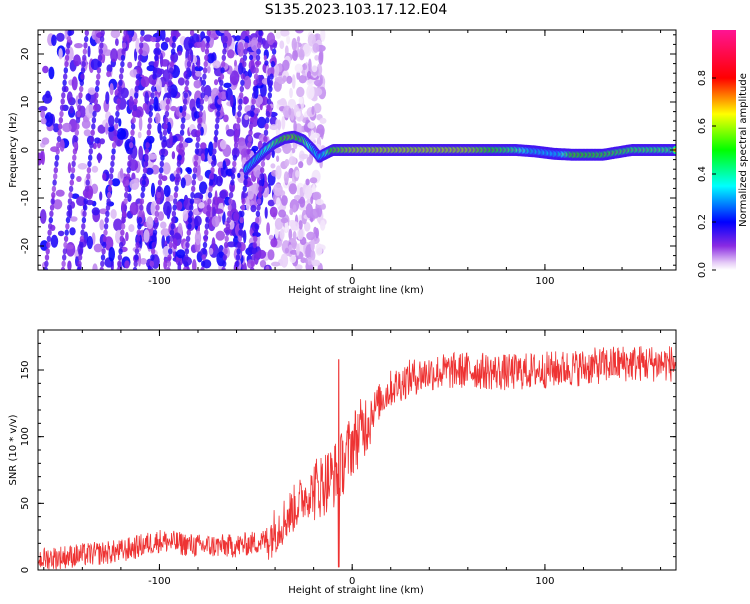  Describe the element at coordinates (25, 246) in the screenshot. I see `y-tick-label: -20` at that location.